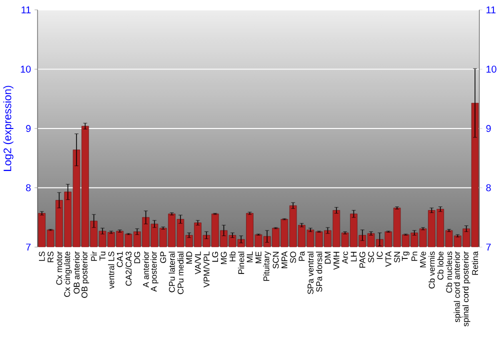  Describe the element at coordinates (241, 263) in the screenshot. I see `x-tick-label: Pineal` at that location.